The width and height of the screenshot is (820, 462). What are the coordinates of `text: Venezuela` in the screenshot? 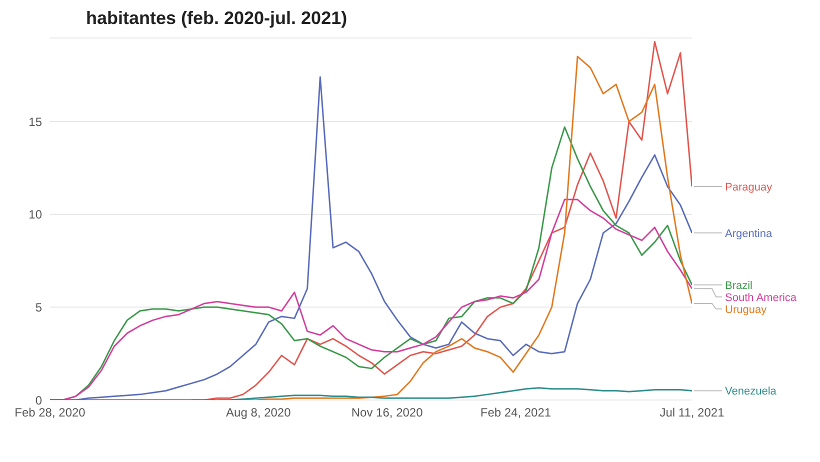 It's located at (751, 392).